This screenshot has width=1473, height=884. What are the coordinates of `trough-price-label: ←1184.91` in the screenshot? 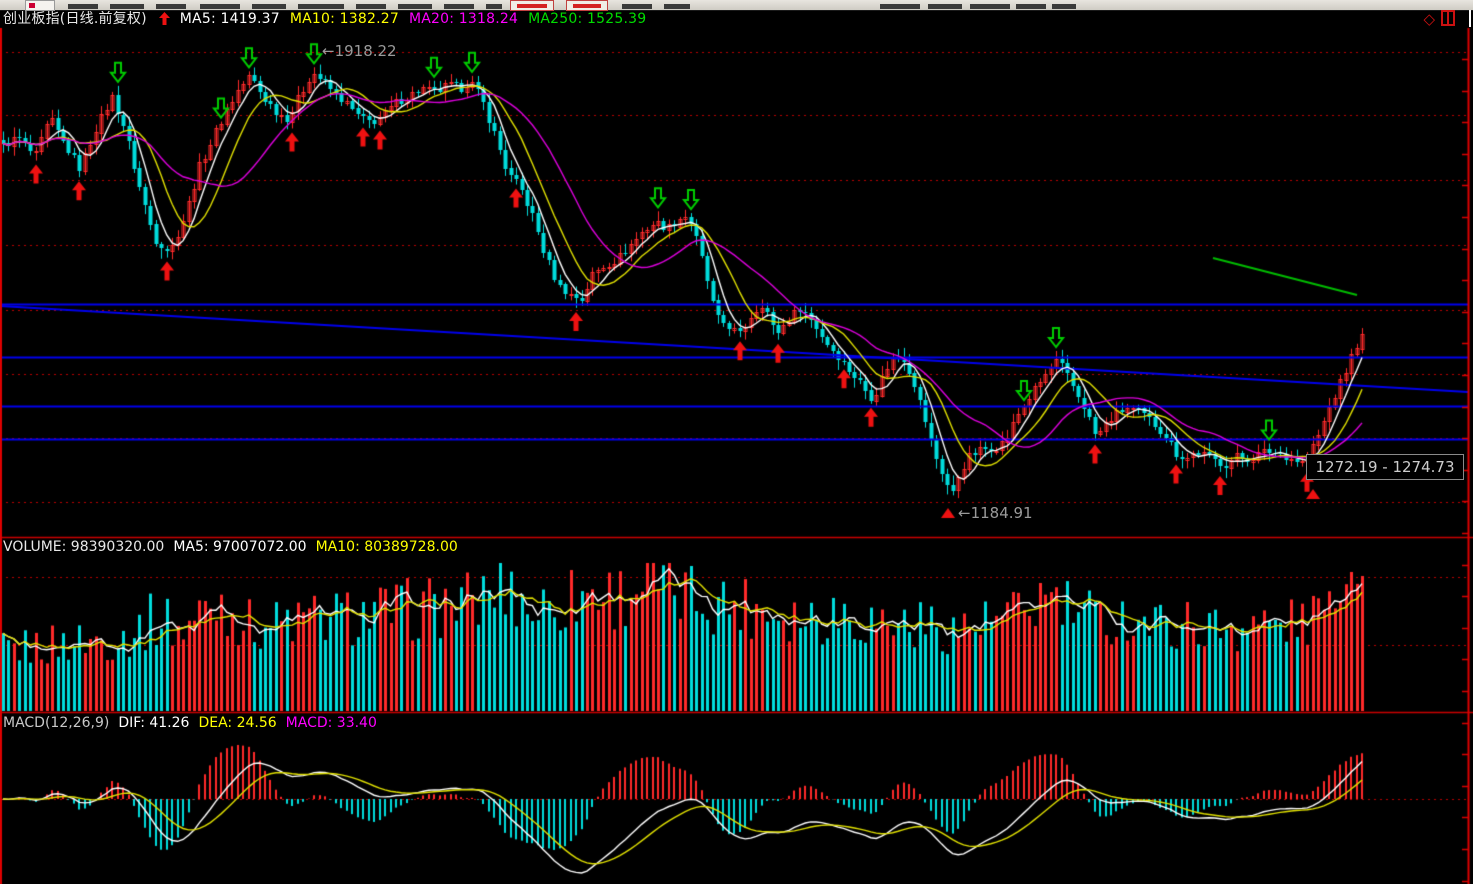 It's located at (995, 513).